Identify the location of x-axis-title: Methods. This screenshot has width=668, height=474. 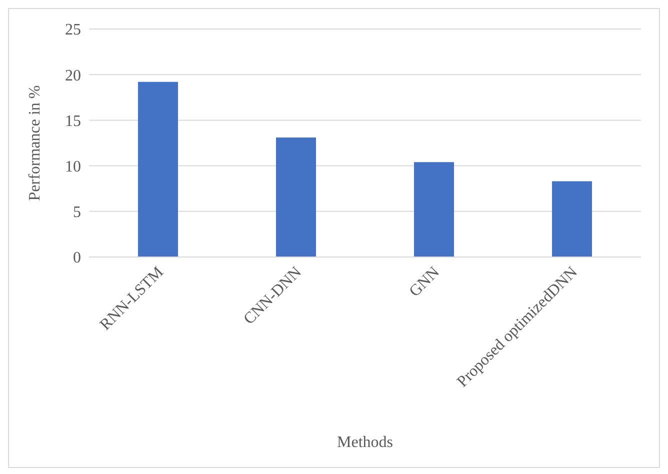
(365, 442).